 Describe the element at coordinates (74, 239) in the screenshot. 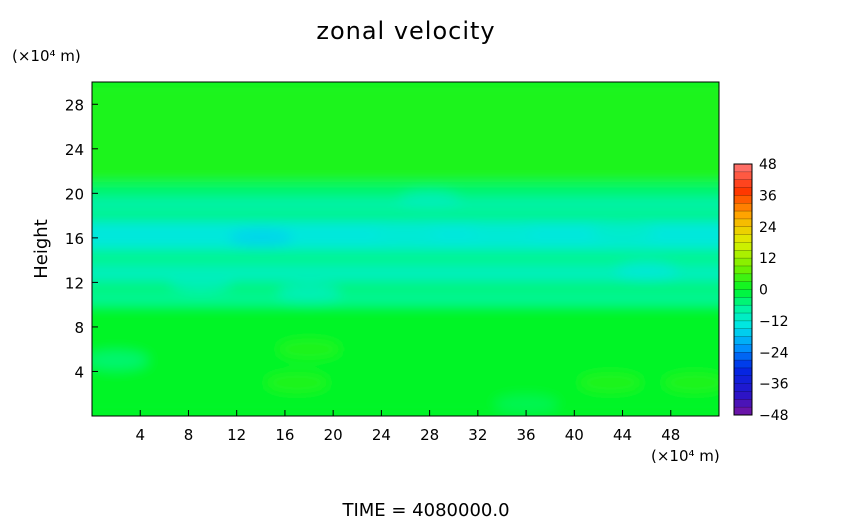

I see `y-tick-label: 16` at that location.